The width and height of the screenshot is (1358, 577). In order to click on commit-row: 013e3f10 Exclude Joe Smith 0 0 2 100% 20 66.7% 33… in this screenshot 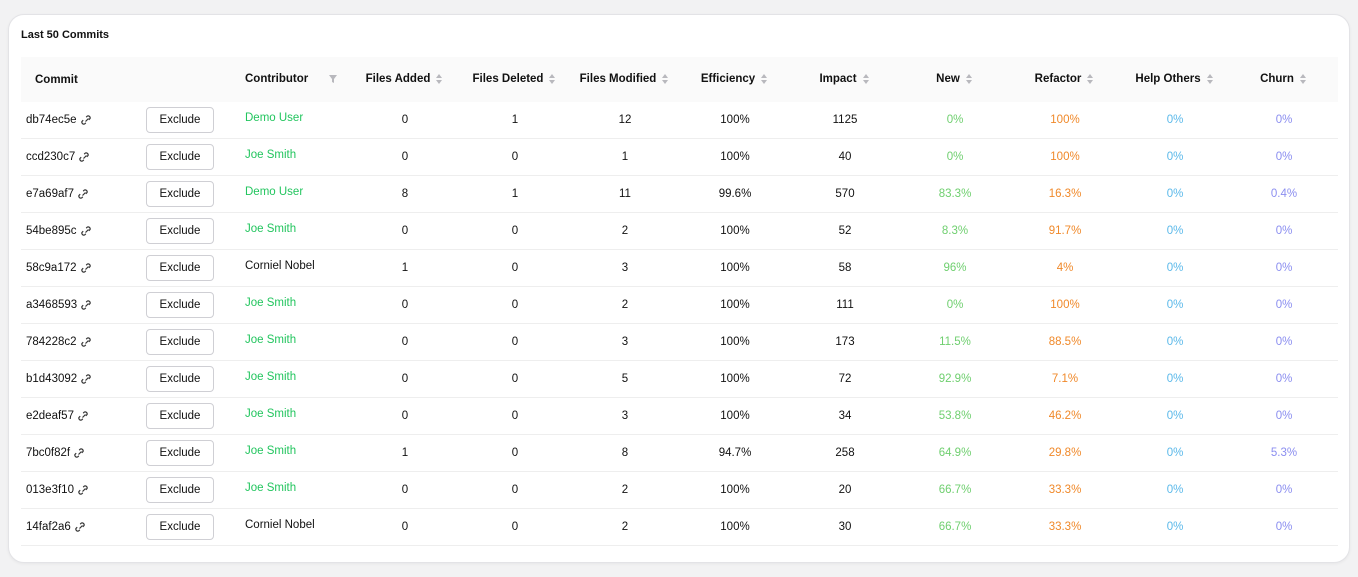, I will do `click(679, 490)`.